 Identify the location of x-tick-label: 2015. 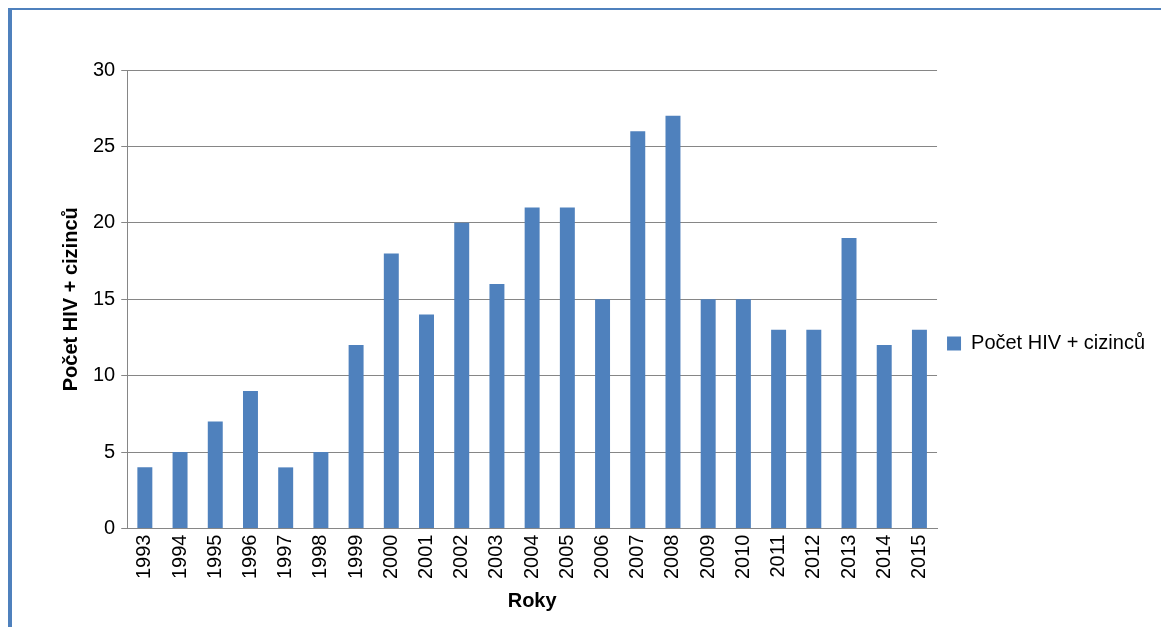
(917, 557).